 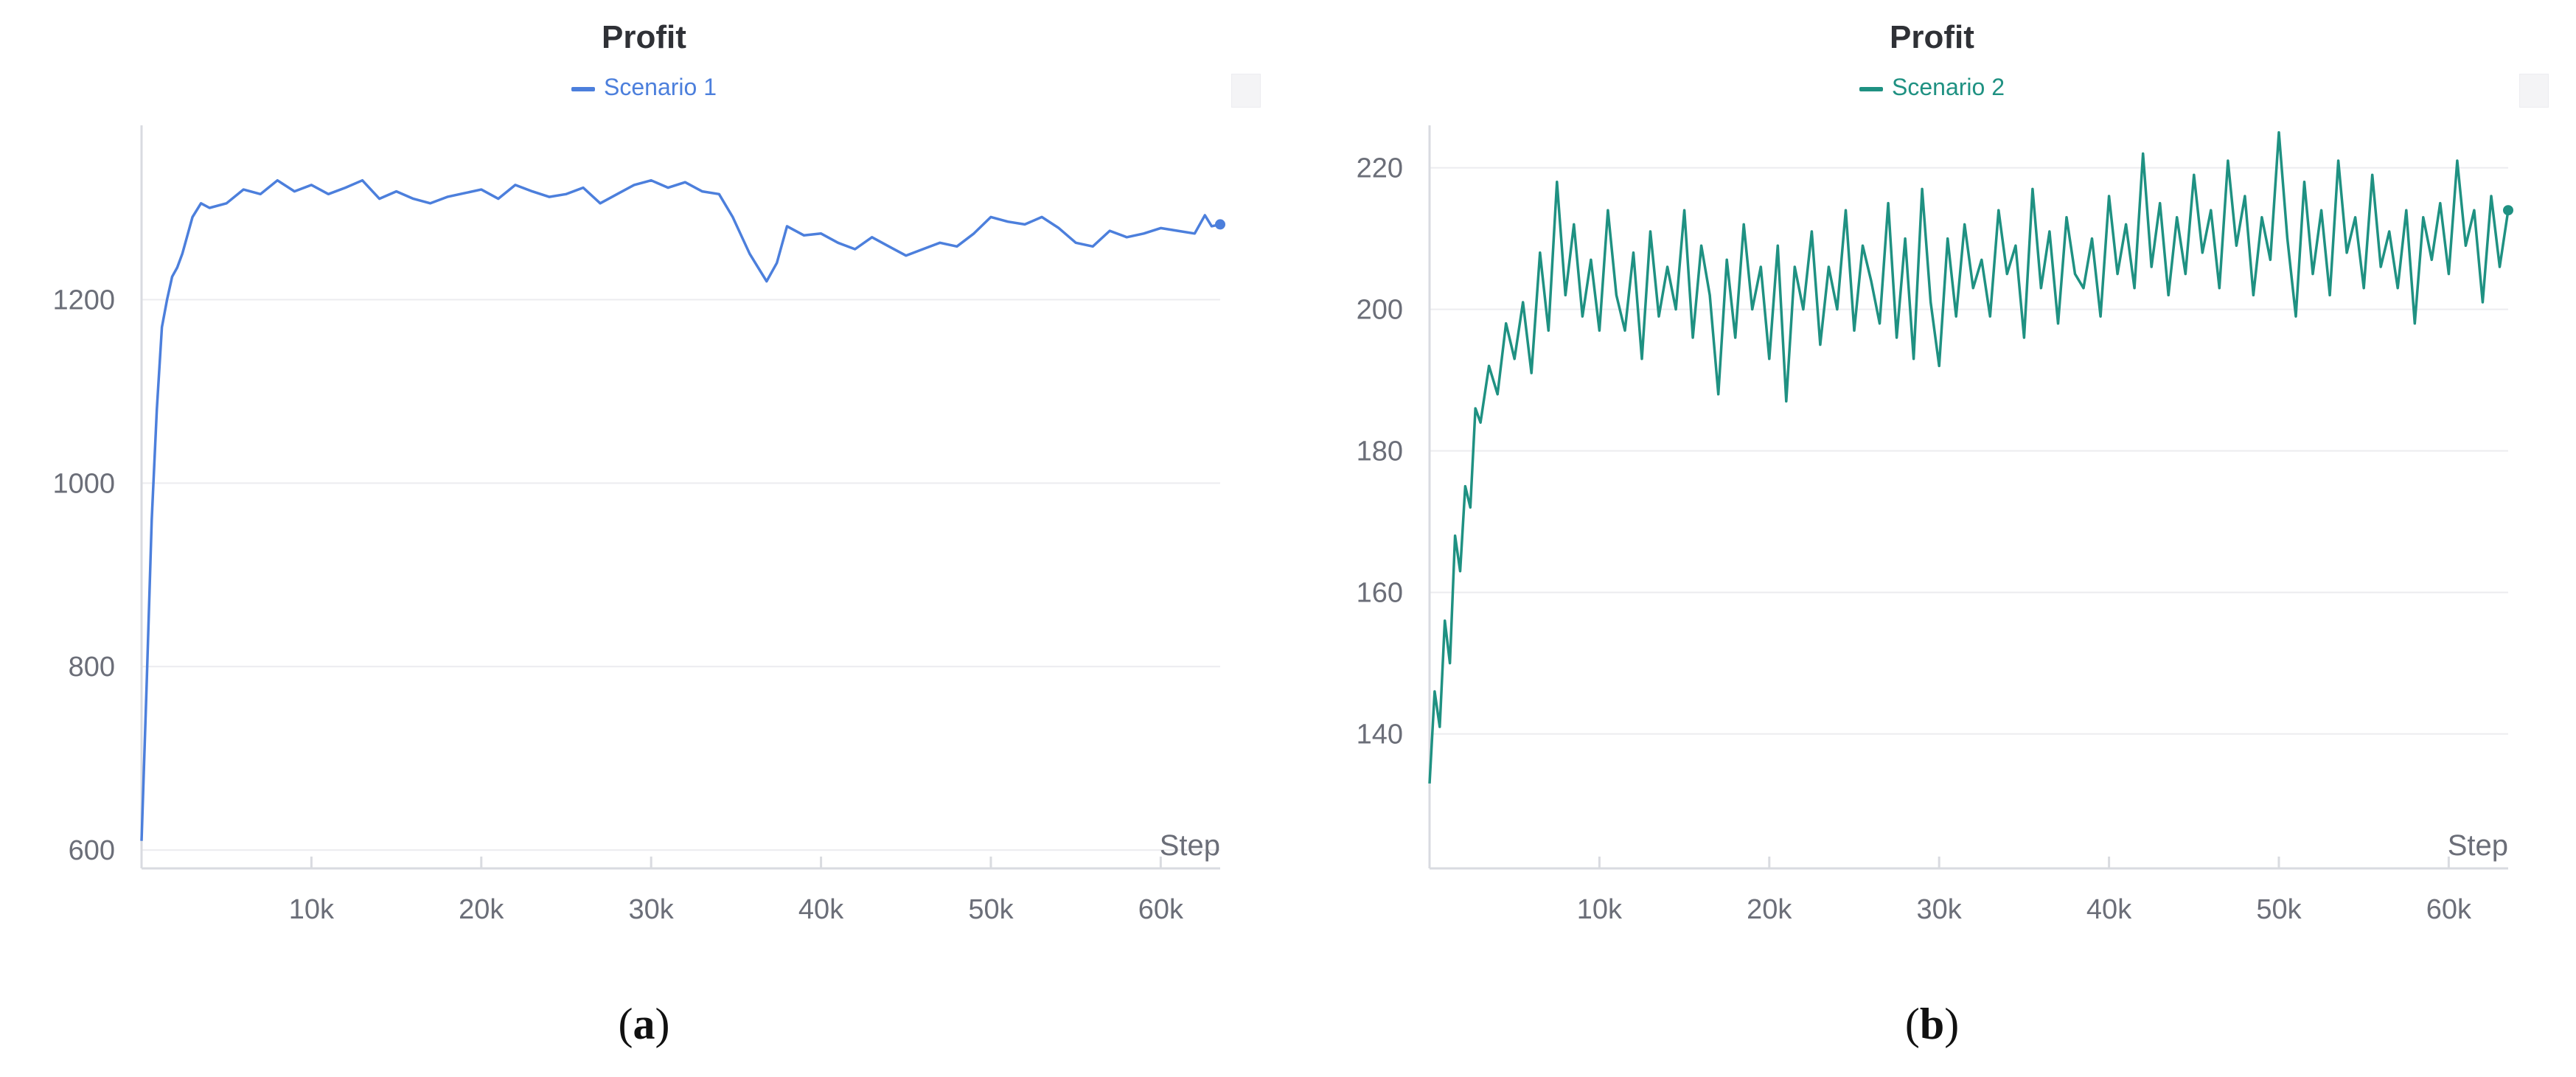 What do you see at coordinates (1380, 168) in the screenshot?
I see `y-tick-label: 220` at bounding box center [1380, 168].